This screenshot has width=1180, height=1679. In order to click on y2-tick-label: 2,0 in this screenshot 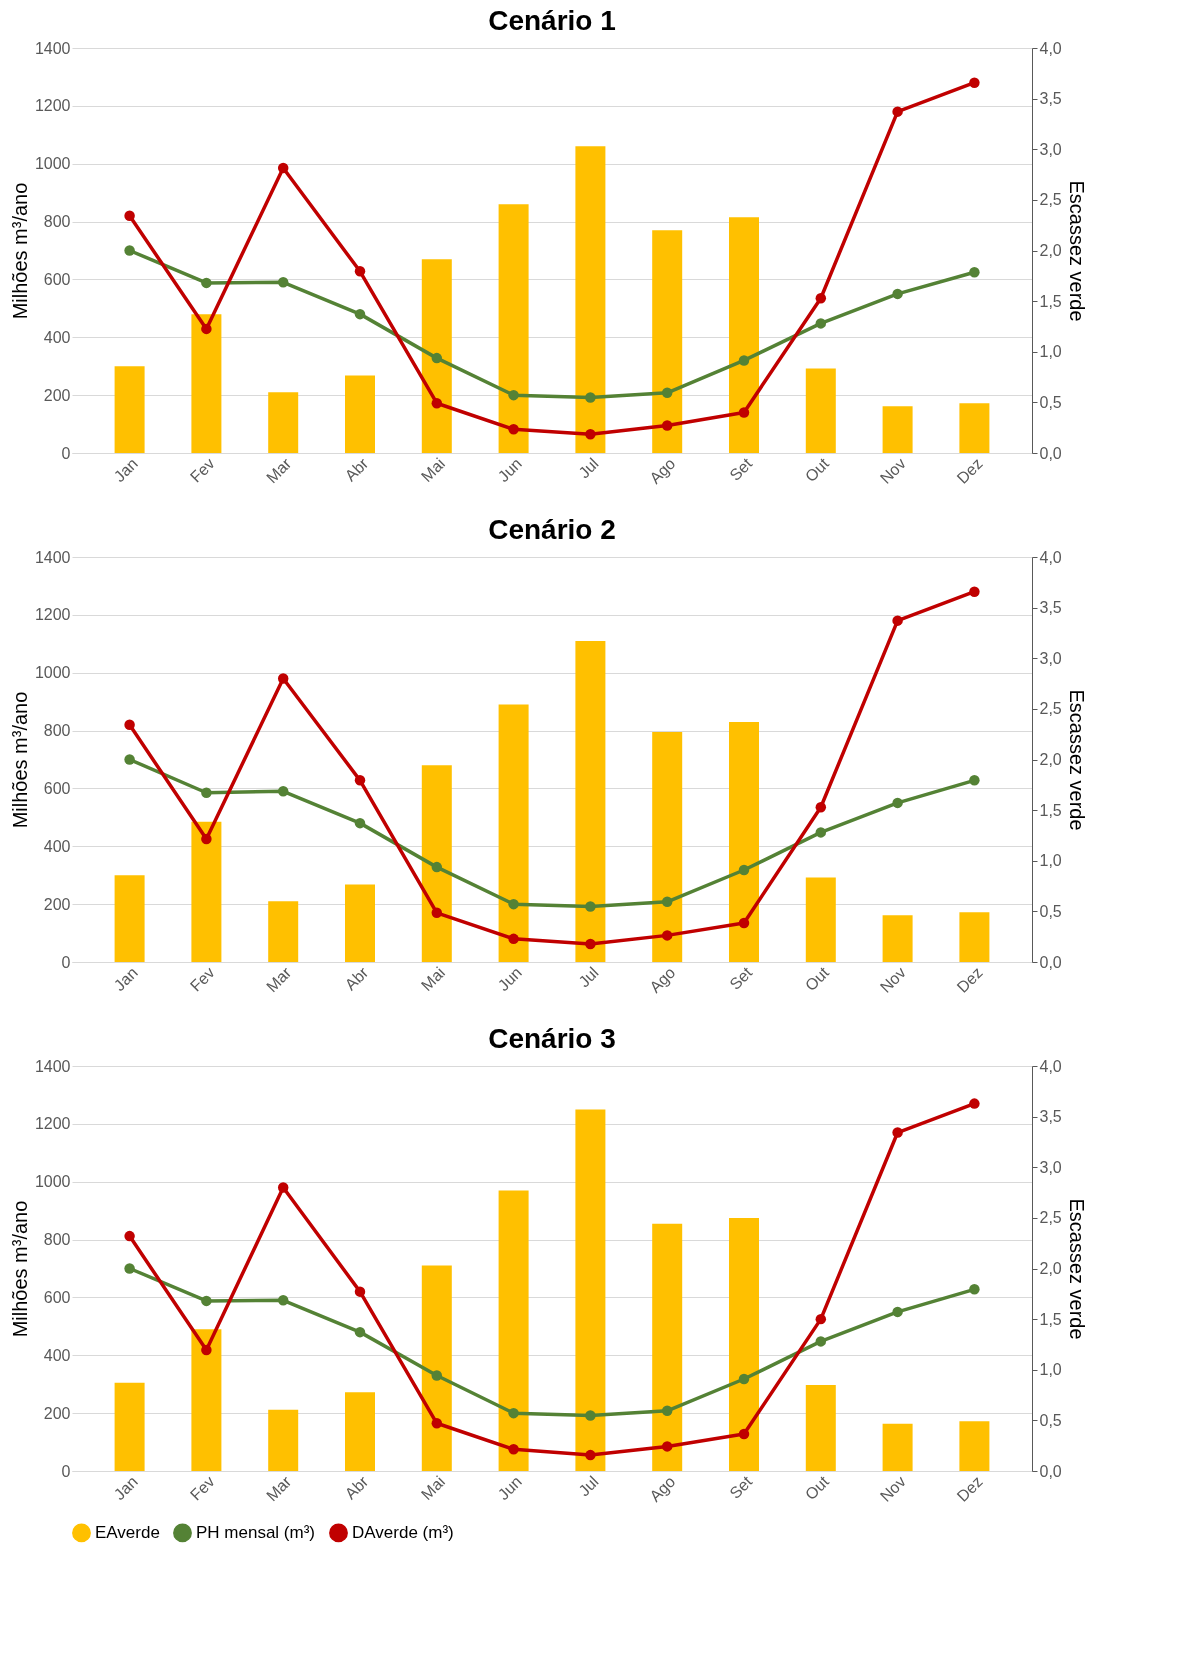, I will do `click(1050, 1268)`.